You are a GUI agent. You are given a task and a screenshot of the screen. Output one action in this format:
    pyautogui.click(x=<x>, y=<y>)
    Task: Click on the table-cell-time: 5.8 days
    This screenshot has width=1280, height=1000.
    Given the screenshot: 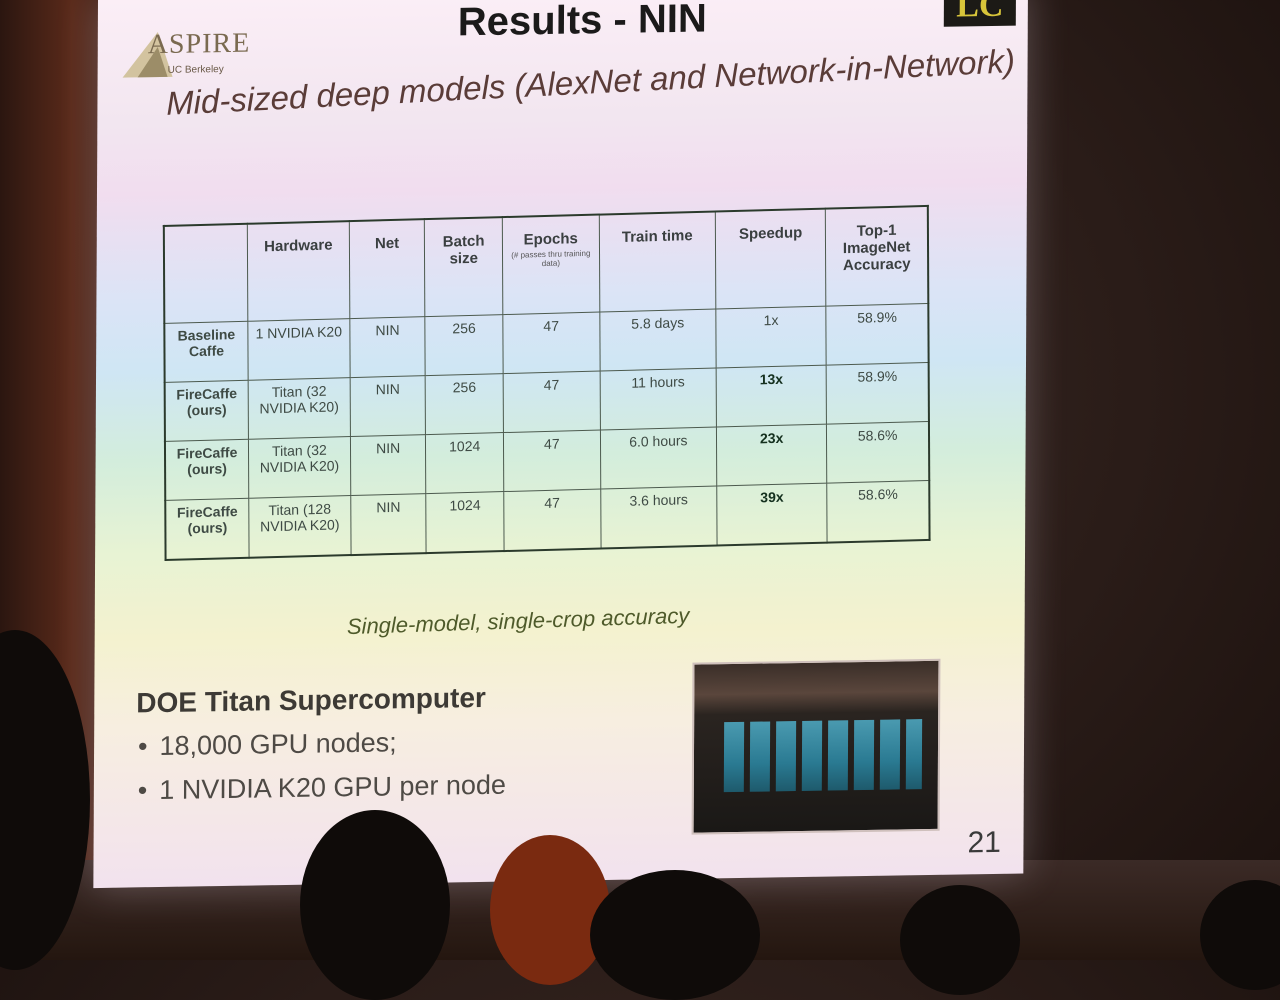 What is the action you would take?
    pyautogui.click(x=658, y=340)
    